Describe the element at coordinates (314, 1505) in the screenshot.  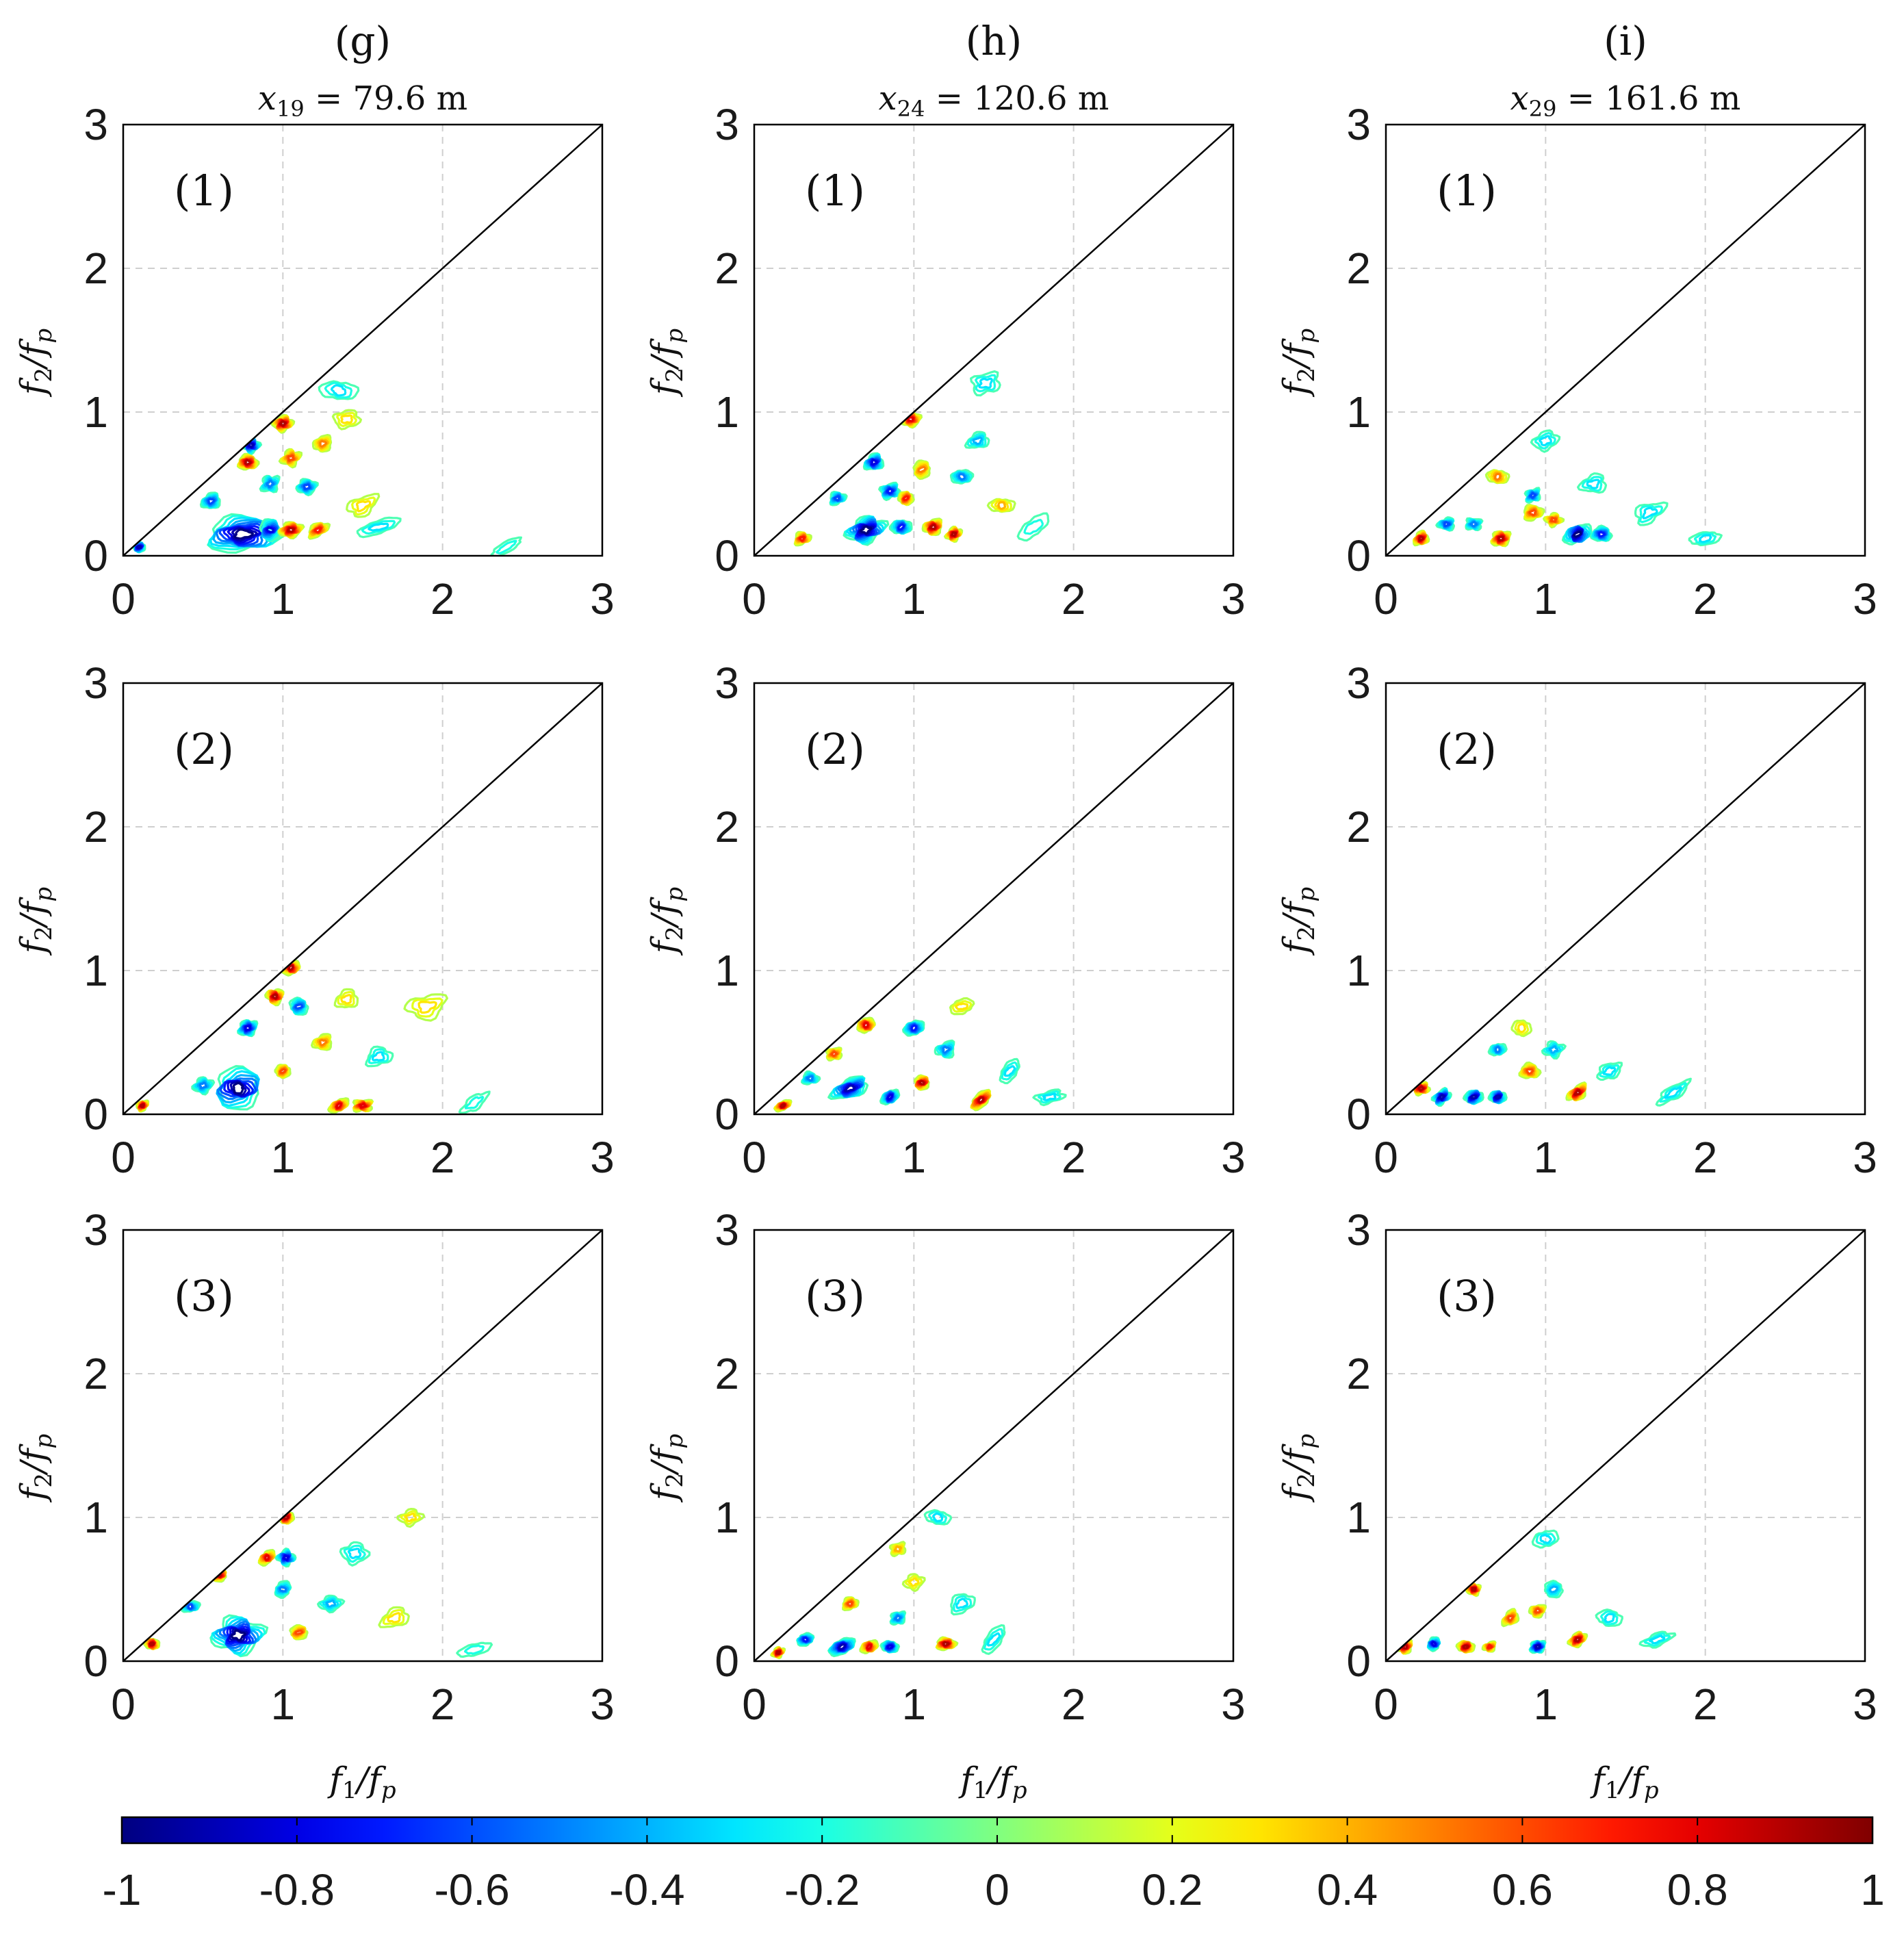
I see `panel: 00 1 1 2 2 3 3 f2/fp f1/fp (3)` at that location.